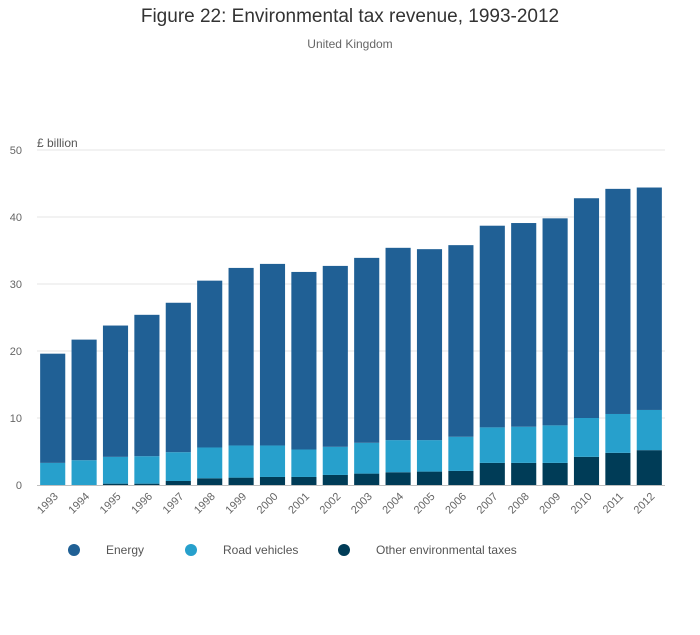 The image size is (700, 635). I want to click on x-tick-label: 2000, so click(268, 504).